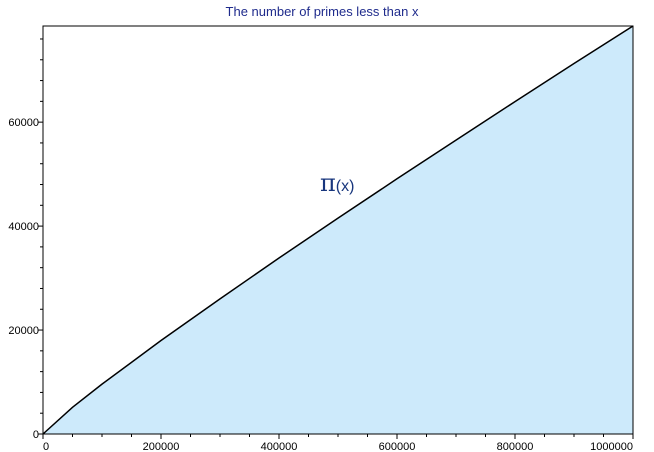  What do you see at coordinates (397, 446) in the screenshot?
I see `x-tick-label: 600000` at bounding box center [397, 446].